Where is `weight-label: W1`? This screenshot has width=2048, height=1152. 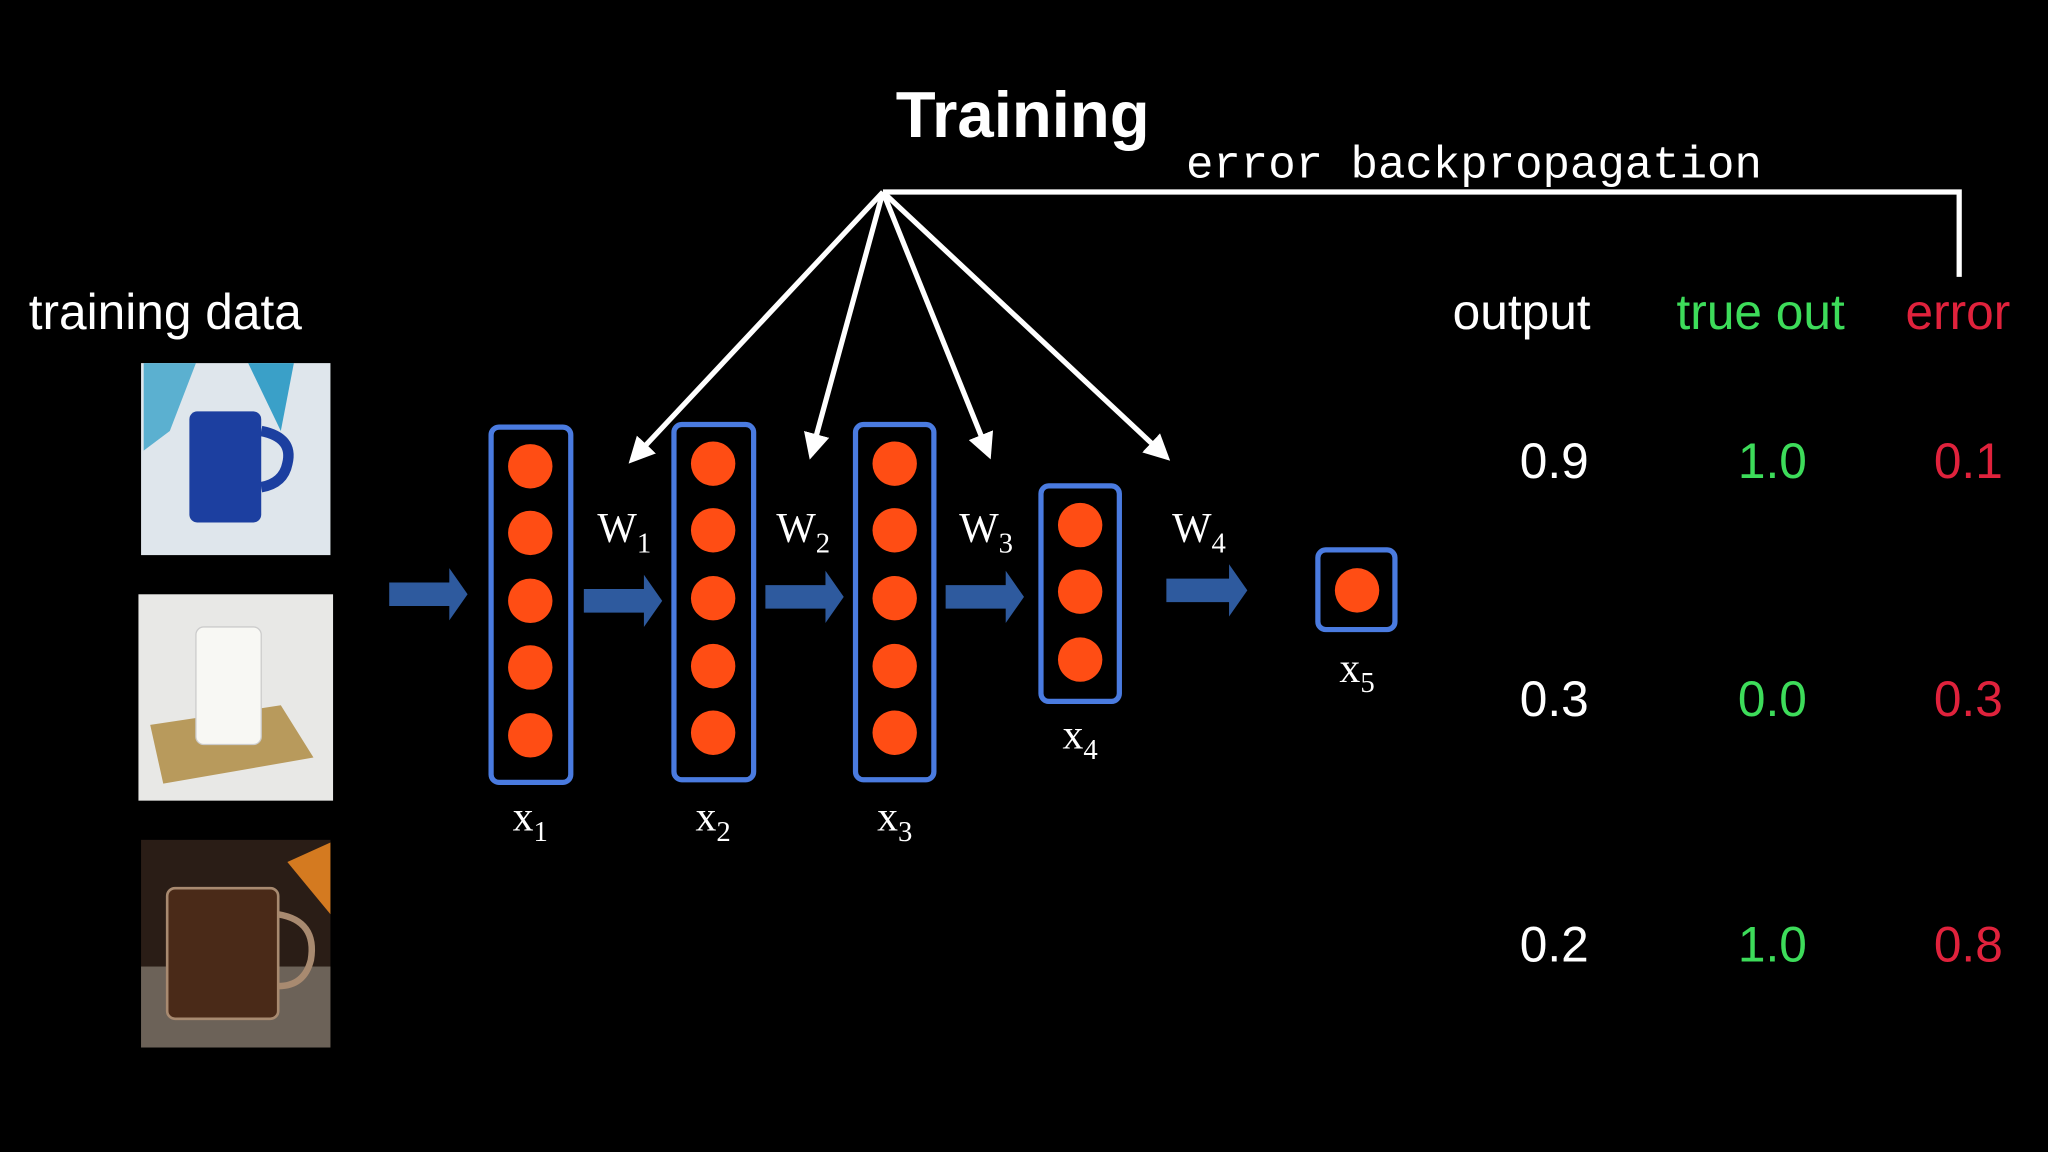
weight-label: W1 is located at coordinates (624, 532).